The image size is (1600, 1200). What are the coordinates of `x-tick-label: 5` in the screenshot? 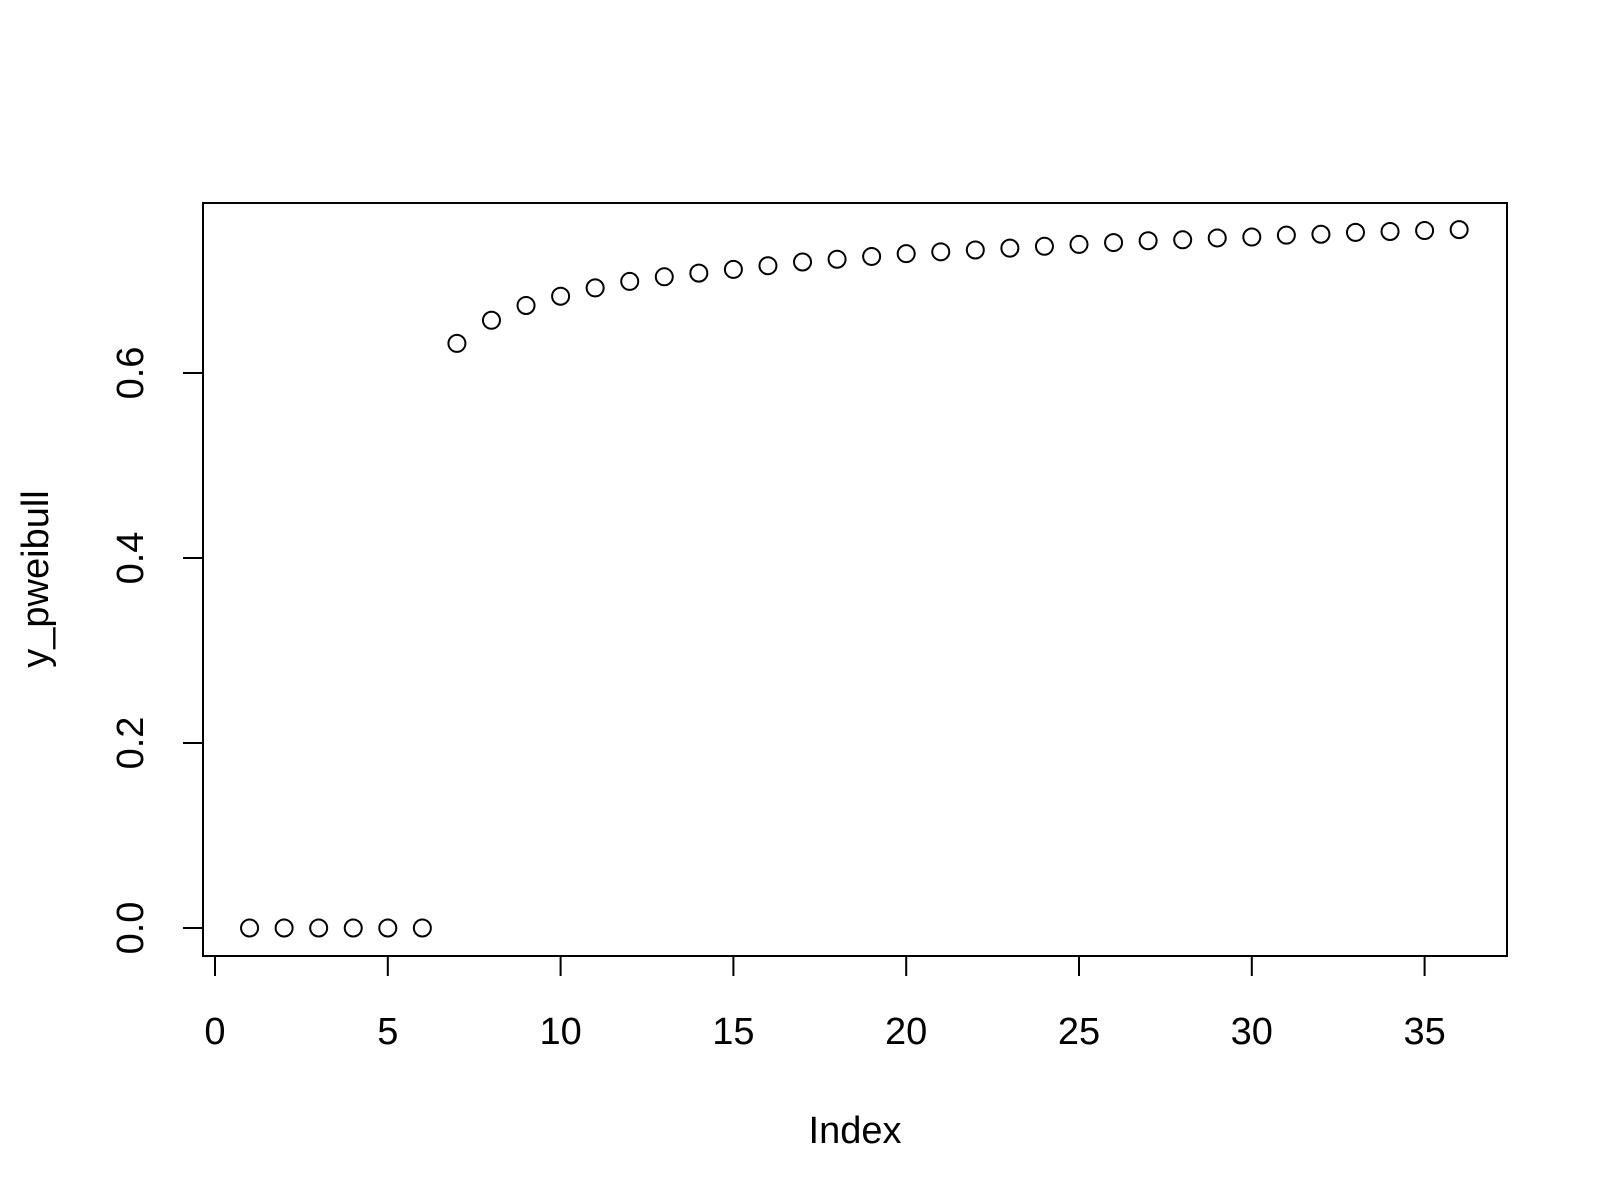 It's located at (387, 1032).